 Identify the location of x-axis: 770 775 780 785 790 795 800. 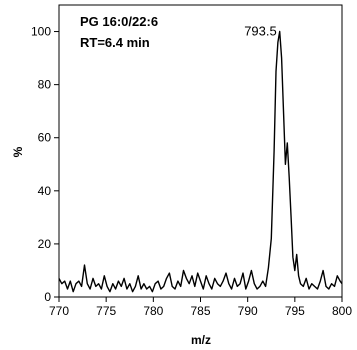
(200, 307).